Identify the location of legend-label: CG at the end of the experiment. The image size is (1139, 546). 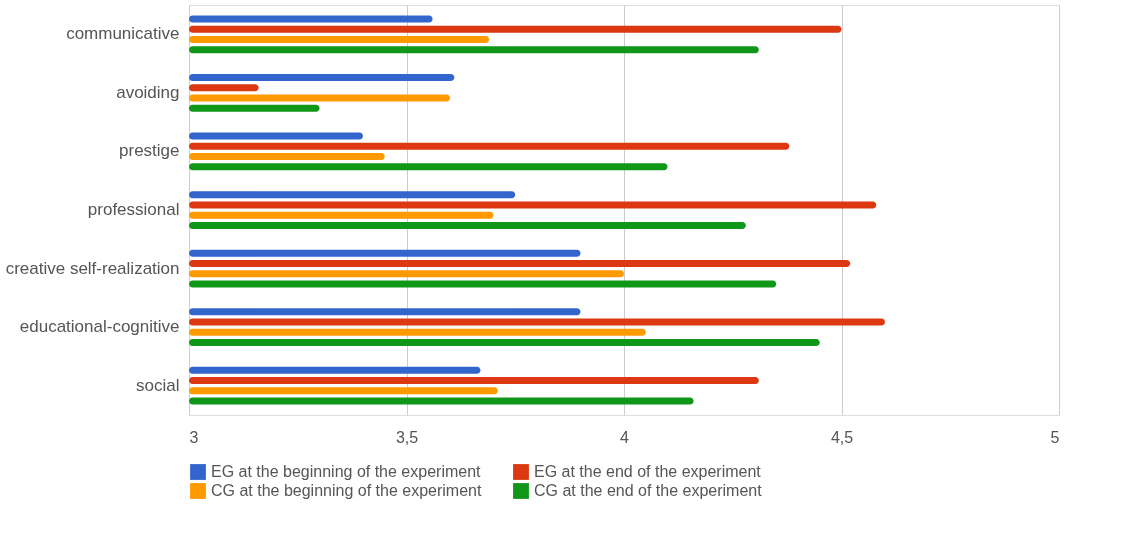
(648, 490).